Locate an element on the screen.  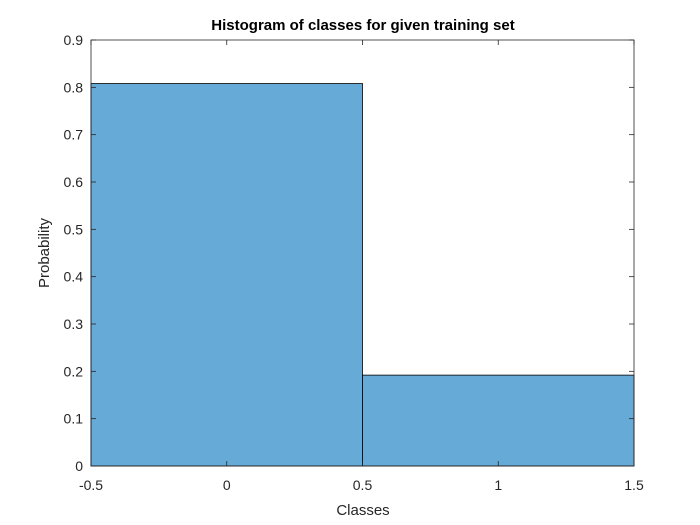
y-tick-label-6: 0.6 is located at coordinates (74, 182).